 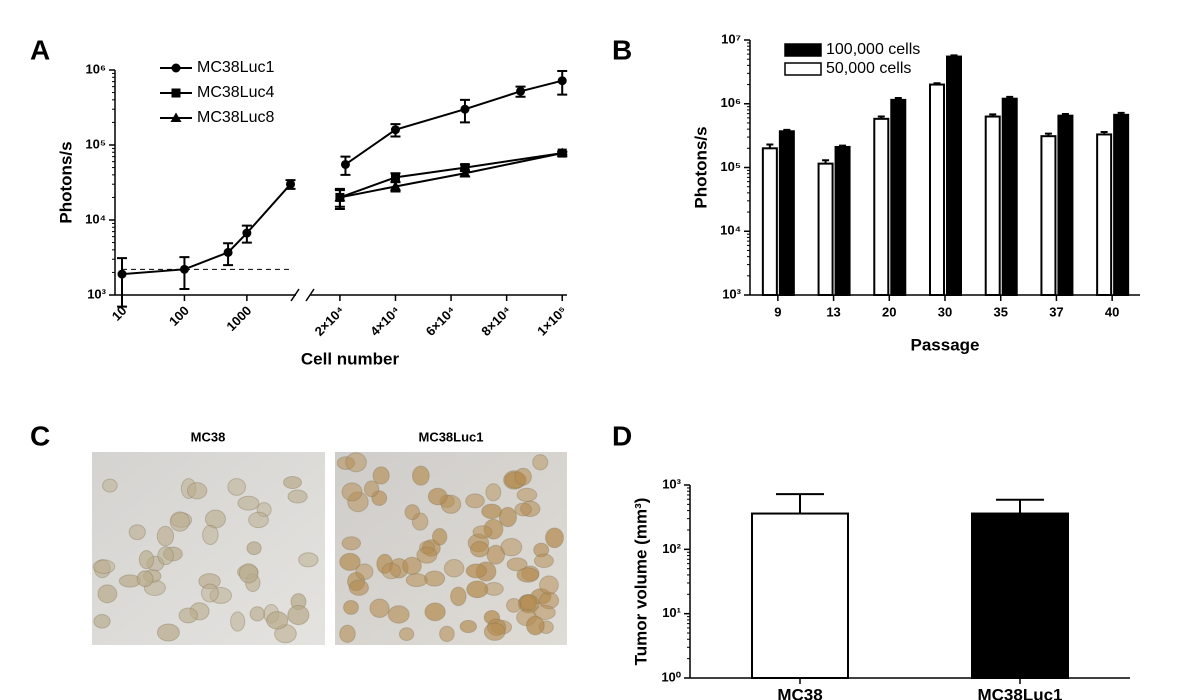 I want to click on y-tick-label: 10³, so click(x=671, y=483).